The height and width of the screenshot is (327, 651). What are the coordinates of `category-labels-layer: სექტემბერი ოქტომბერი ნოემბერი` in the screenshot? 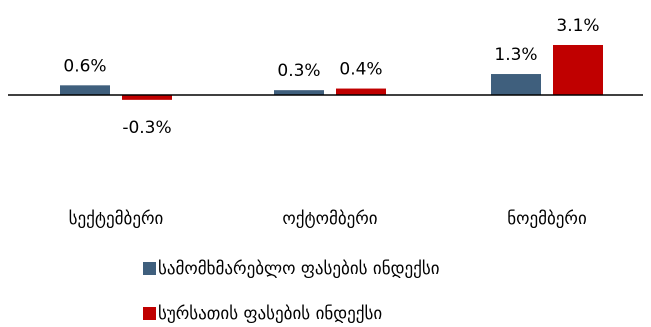 It's located at (328, 219).